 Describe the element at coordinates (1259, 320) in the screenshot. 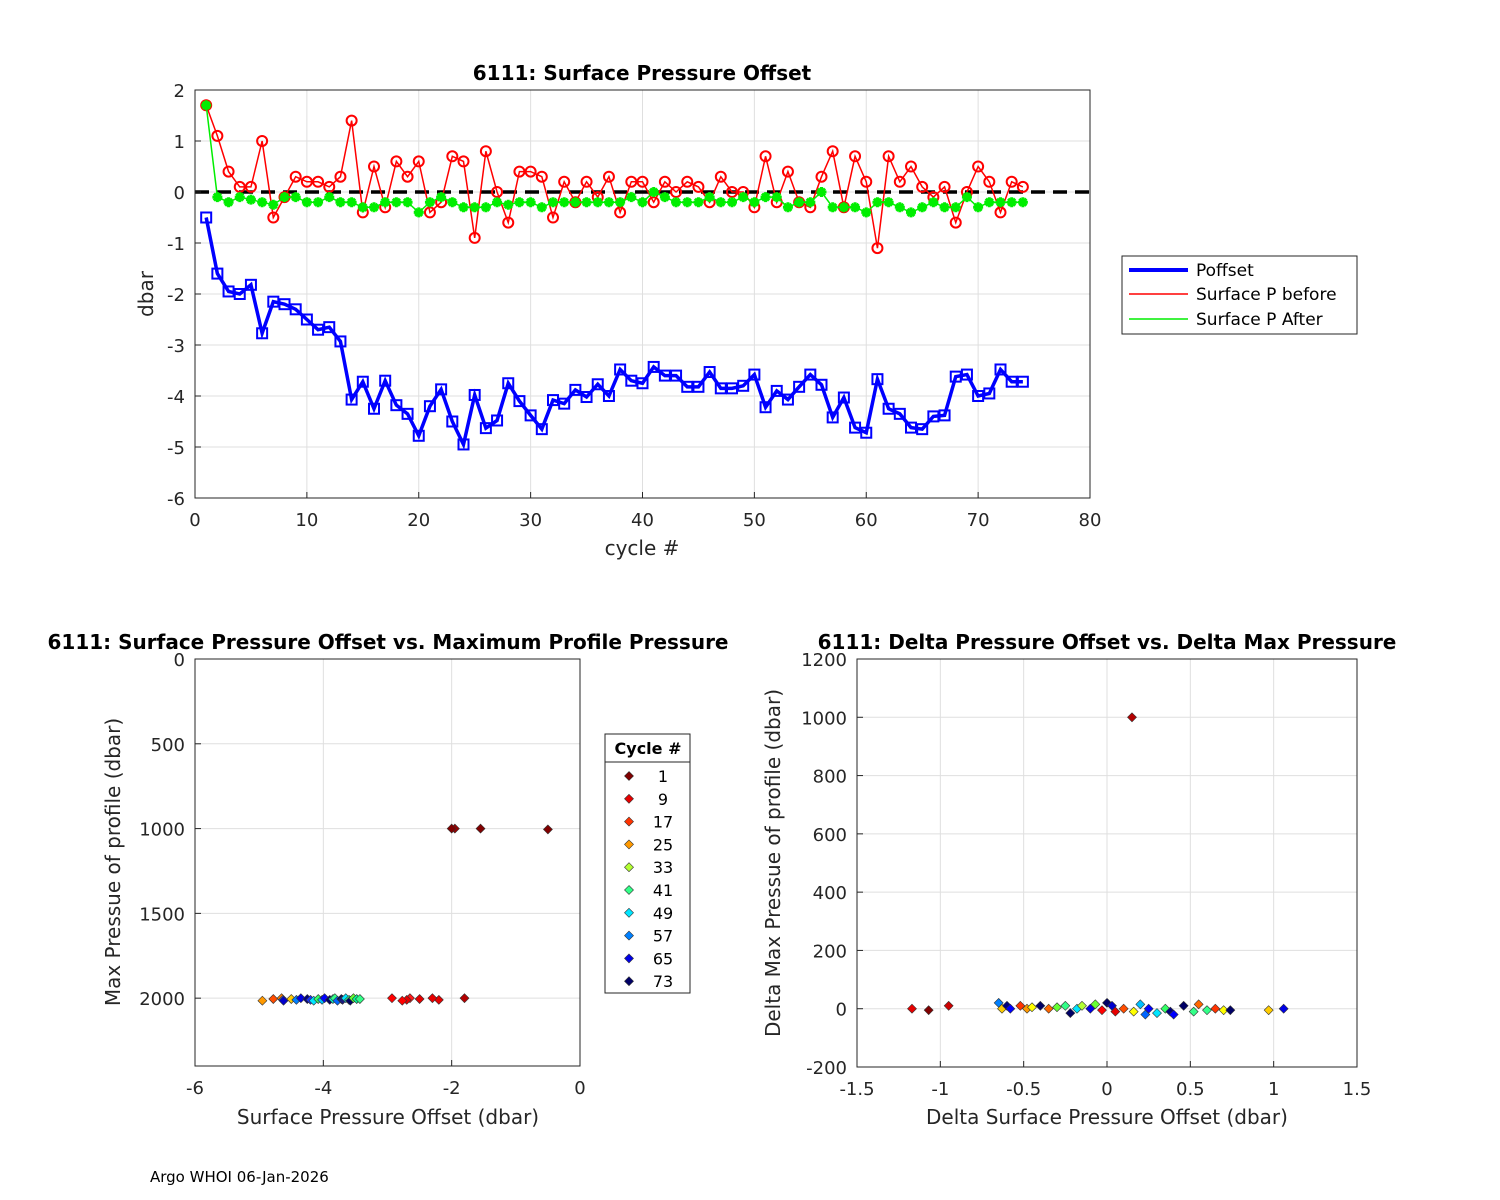

I see `legend-label-after: Surface P After` at that location.